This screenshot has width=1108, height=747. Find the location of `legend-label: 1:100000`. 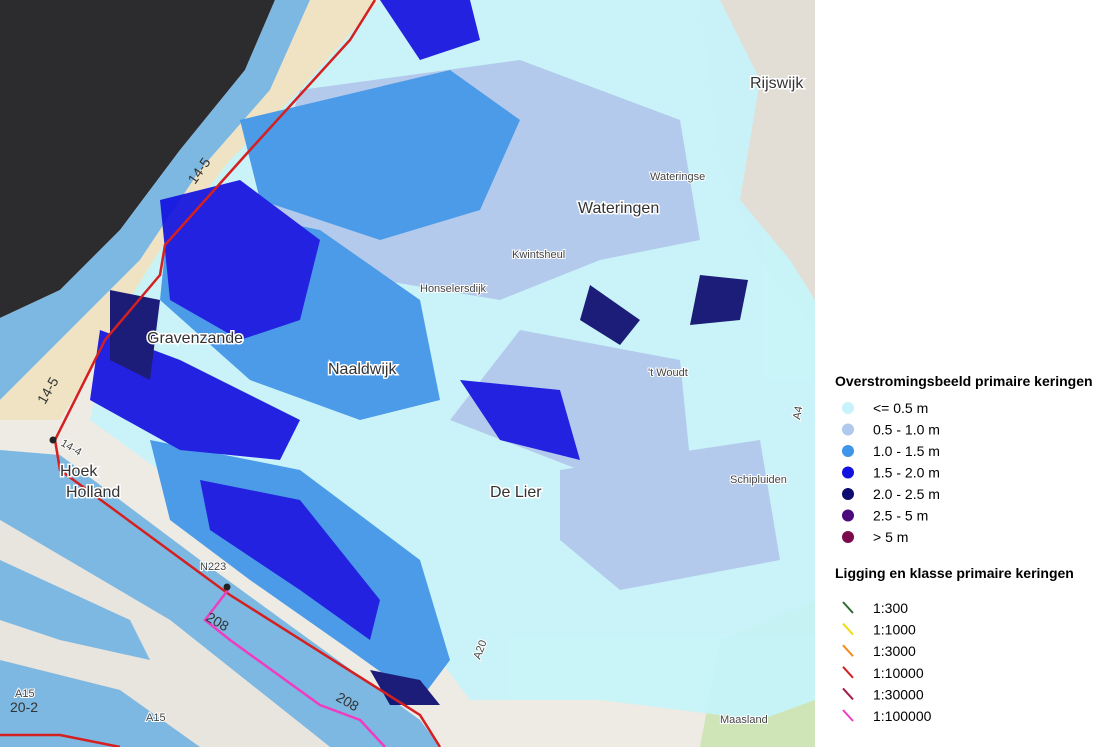

legend-label: 1:100000 is located at coordinates (902, 716).